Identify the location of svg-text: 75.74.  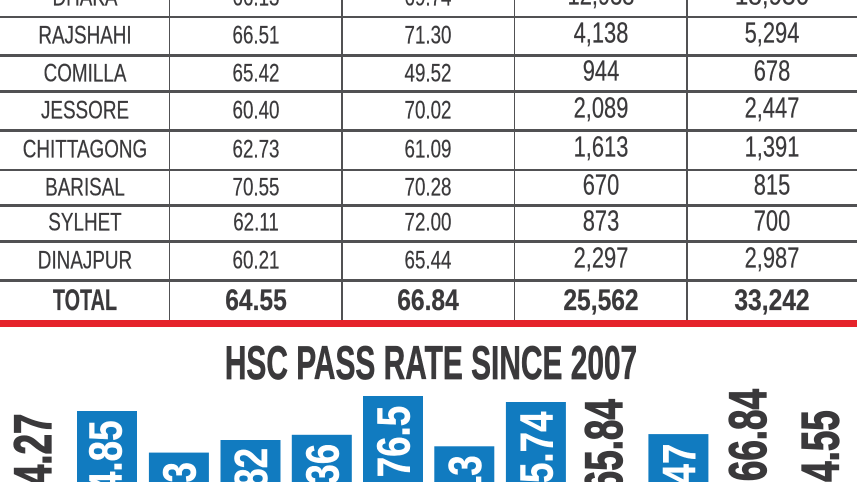
(536, 446).